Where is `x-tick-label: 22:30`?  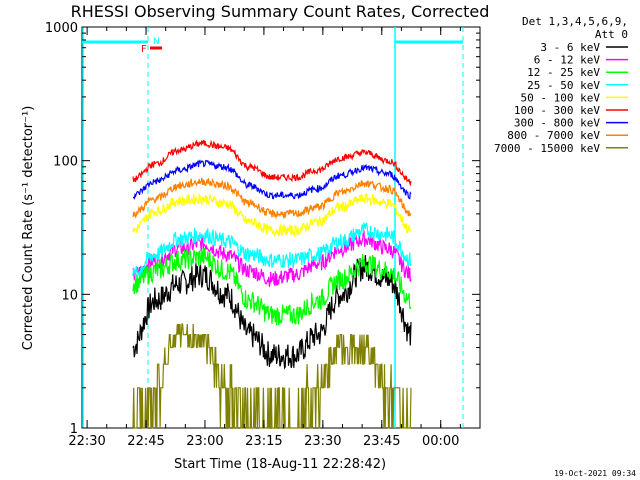
x-tick-label: 22:30 is located at coordinates (86, 441).